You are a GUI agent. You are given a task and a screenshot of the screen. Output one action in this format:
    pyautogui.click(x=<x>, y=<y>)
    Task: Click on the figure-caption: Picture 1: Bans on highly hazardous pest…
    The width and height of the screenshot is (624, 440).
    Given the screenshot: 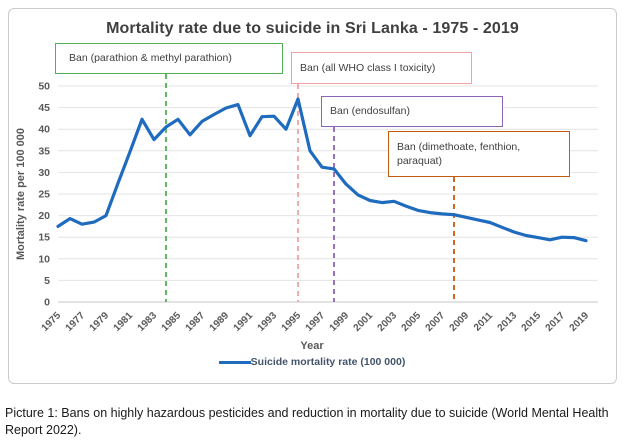 What is the action you would take?
    pyautogui.click(x=307, y=421)
    